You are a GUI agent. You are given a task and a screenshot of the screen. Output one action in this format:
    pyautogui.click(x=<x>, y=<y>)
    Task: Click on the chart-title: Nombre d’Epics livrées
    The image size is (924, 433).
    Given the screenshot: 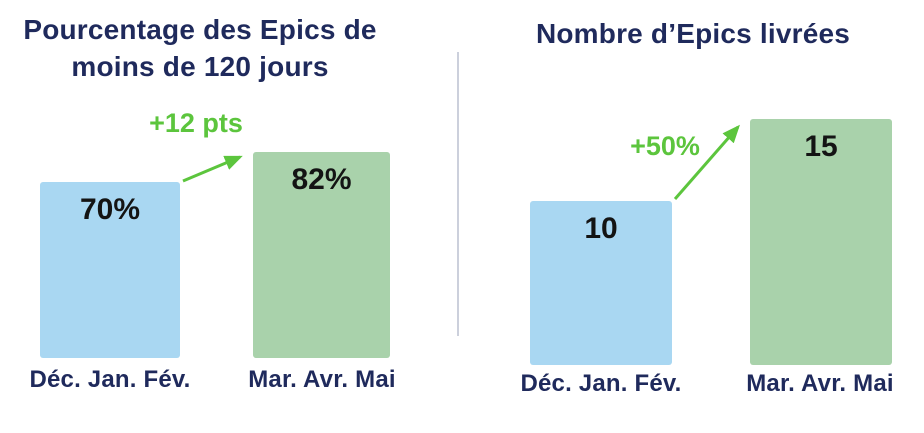 What is the action you would take?
    pyautogui.click(x=693, y=33)
    